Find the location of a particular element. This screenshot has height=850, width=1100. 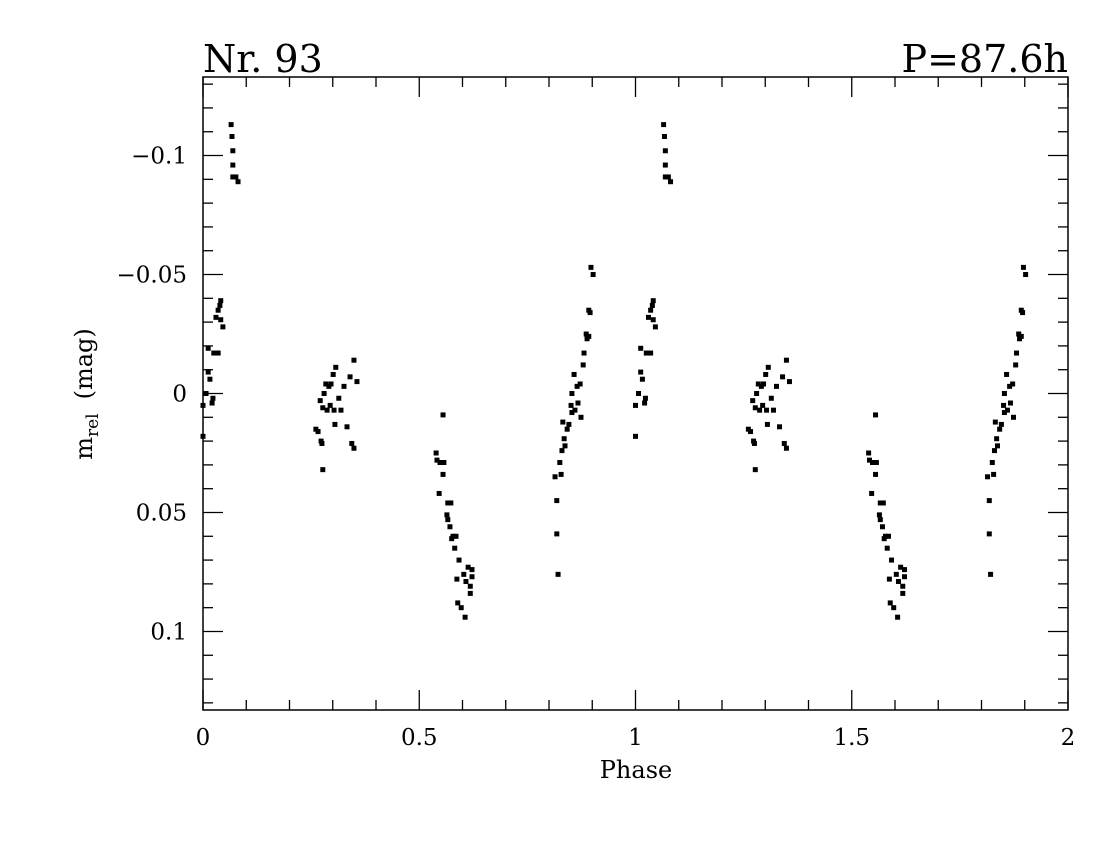

x-tick-label: 2 is located at coordinates (1068, 738).